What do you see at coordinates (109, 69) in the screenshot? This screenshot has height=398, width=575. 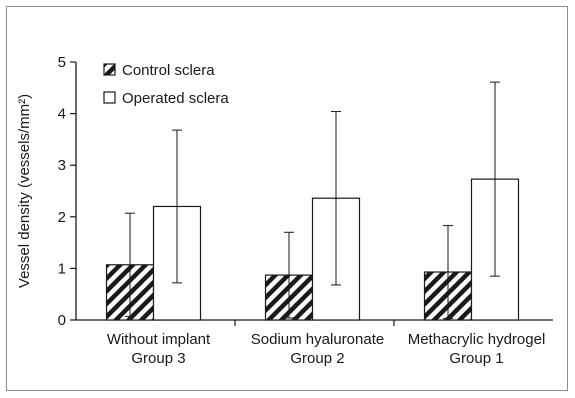 I see `legend-swatch-hatched` at bounding box center [109, 69].